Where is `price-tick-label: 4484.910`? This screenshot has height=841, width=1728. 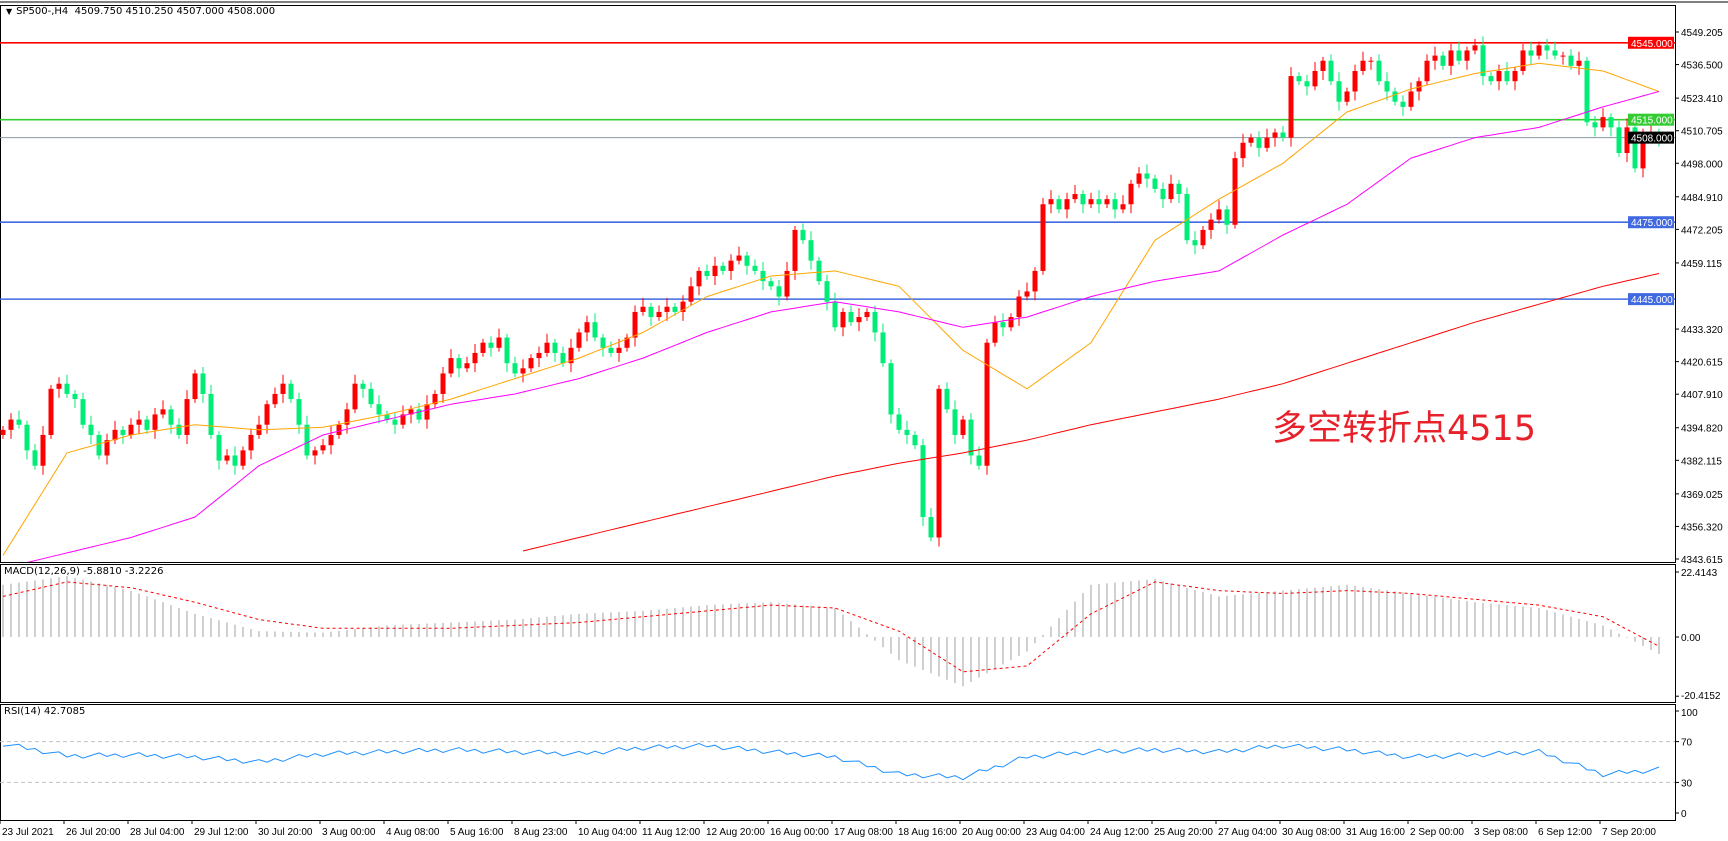 price-tick-label: 4484.910 is located at coordinates (1702, 198).